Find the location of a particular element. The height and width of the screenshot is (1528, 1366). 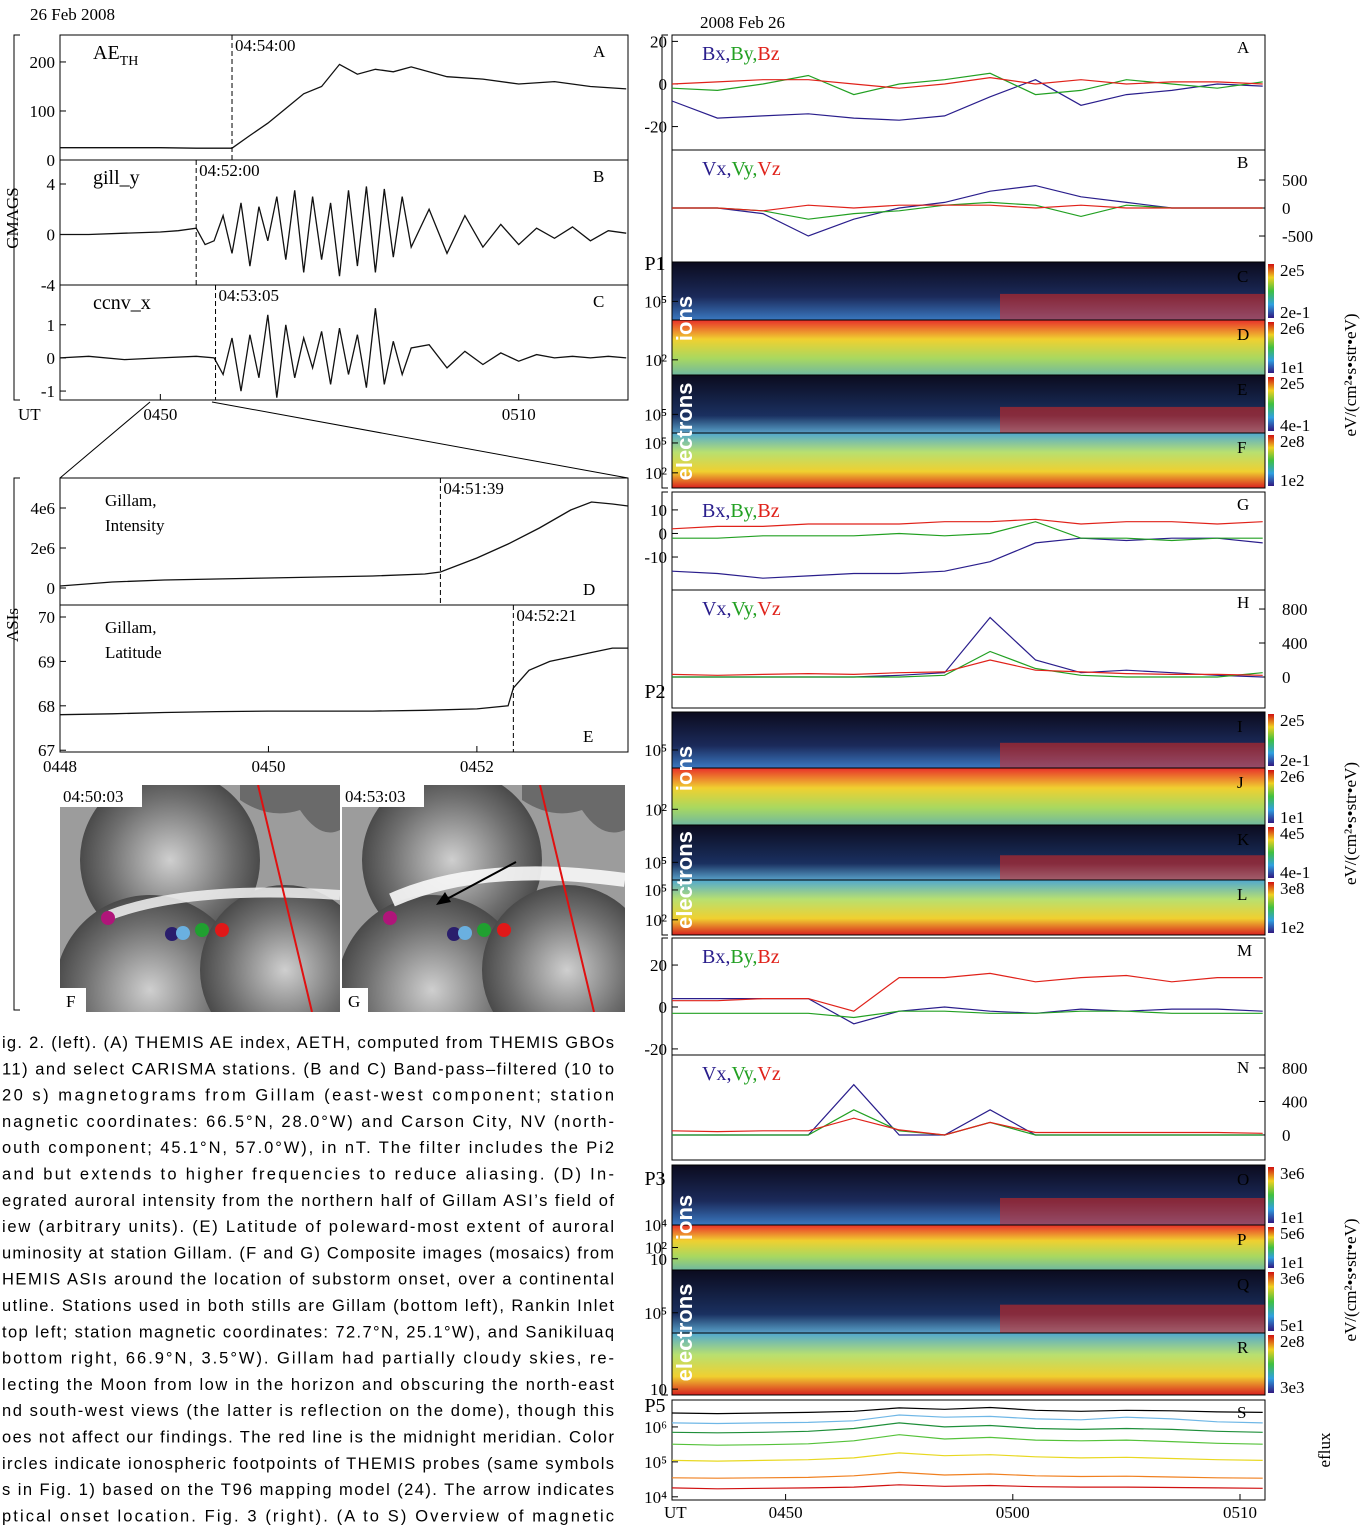

y-tick-label: 67 is located at coordinates (47, 750).